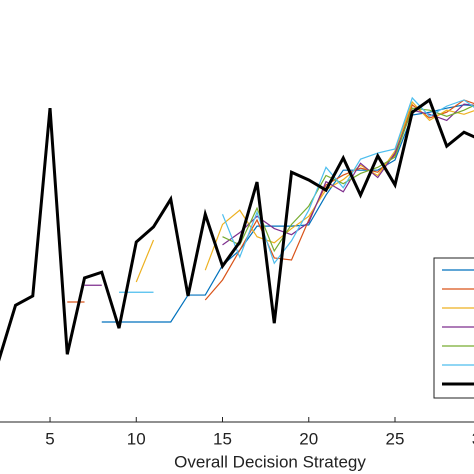 The height and width of the screenshot is (474, 474). I want to click on legend-box, so click(453, 328).